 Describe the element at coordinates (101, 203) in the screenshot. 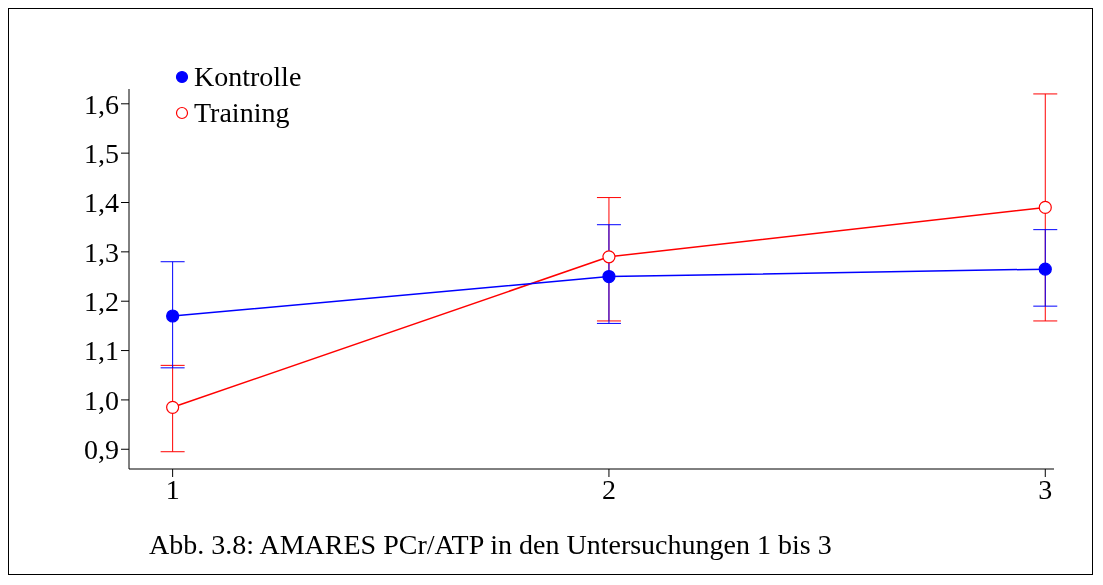

I see `y-tick-label: 1,4` at that location.